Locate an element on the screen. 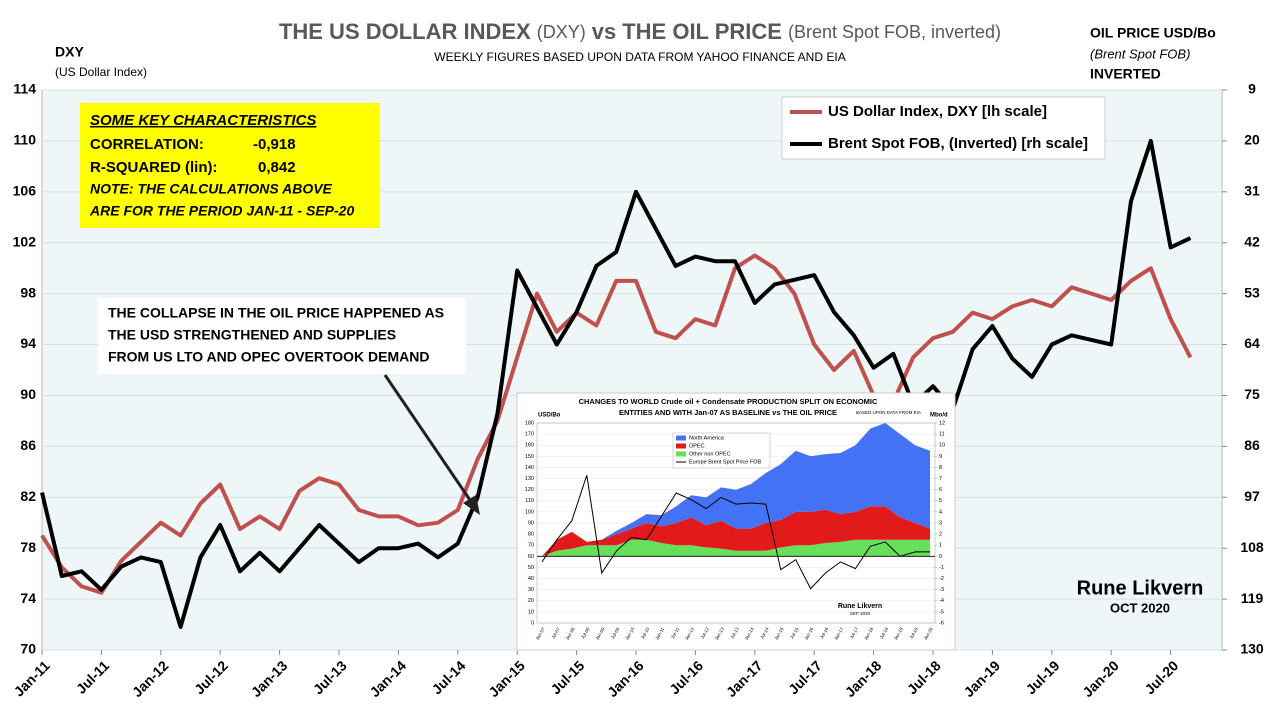 This screenshot has width=1280, height=720. x-tick-label: Jul-11 is located at coordinates (93, 677).